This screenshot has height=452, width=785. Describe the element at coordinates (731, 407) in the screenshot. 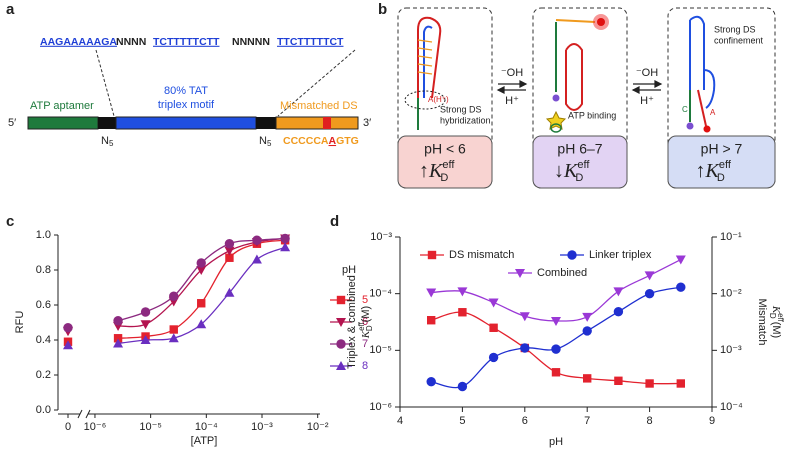

I see `y2-tick-label: 10⁻⁴` at that location.